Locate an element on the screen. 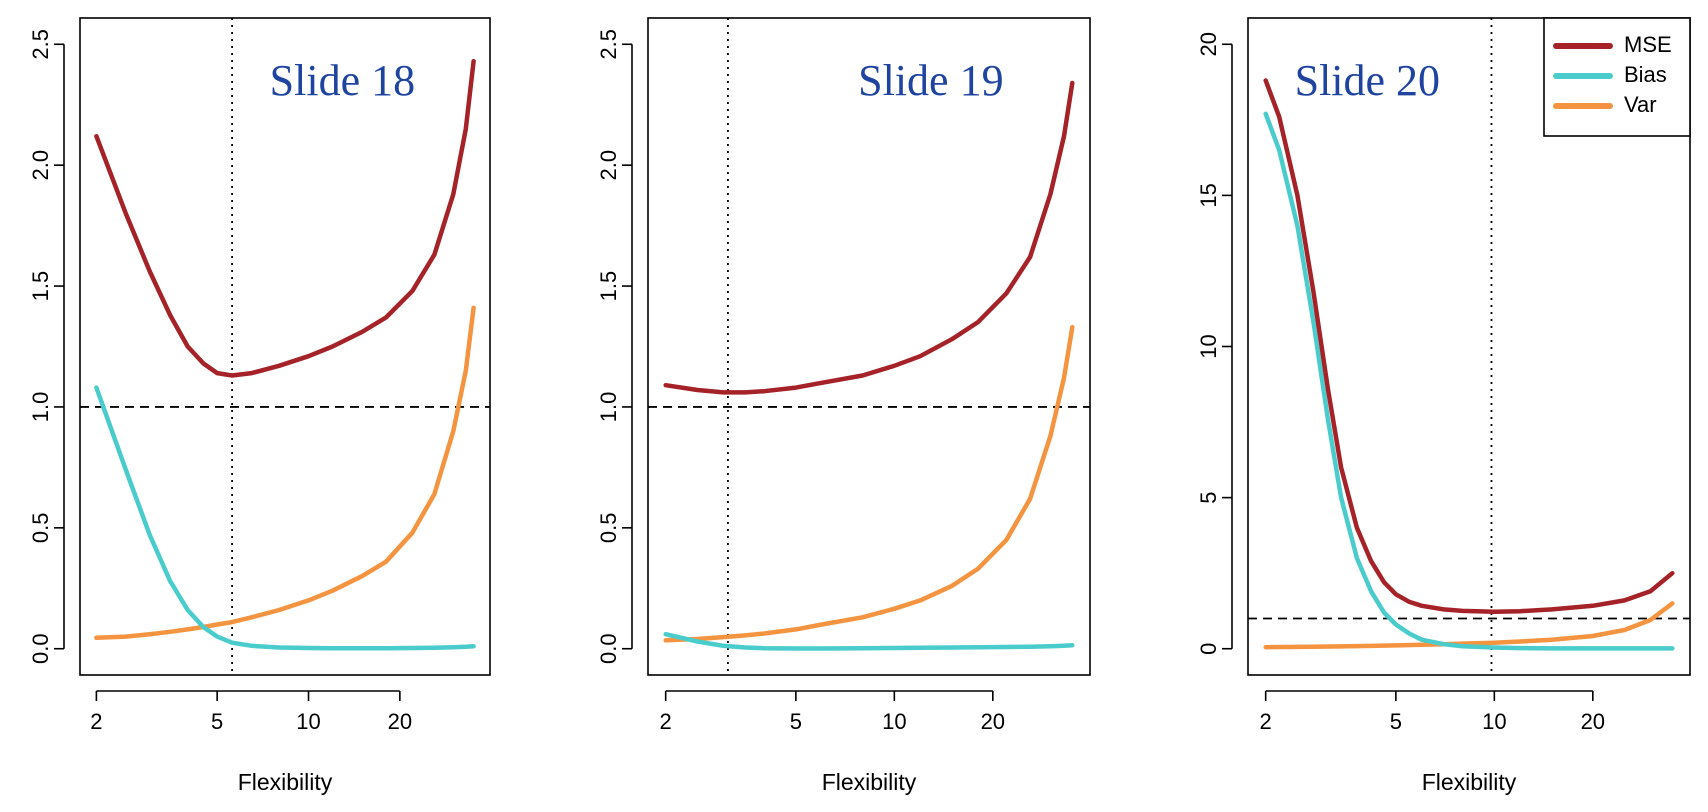 This screenshot has height=812, width=1708. y-tick-label: 15 is located at coordinates (1208, 195).